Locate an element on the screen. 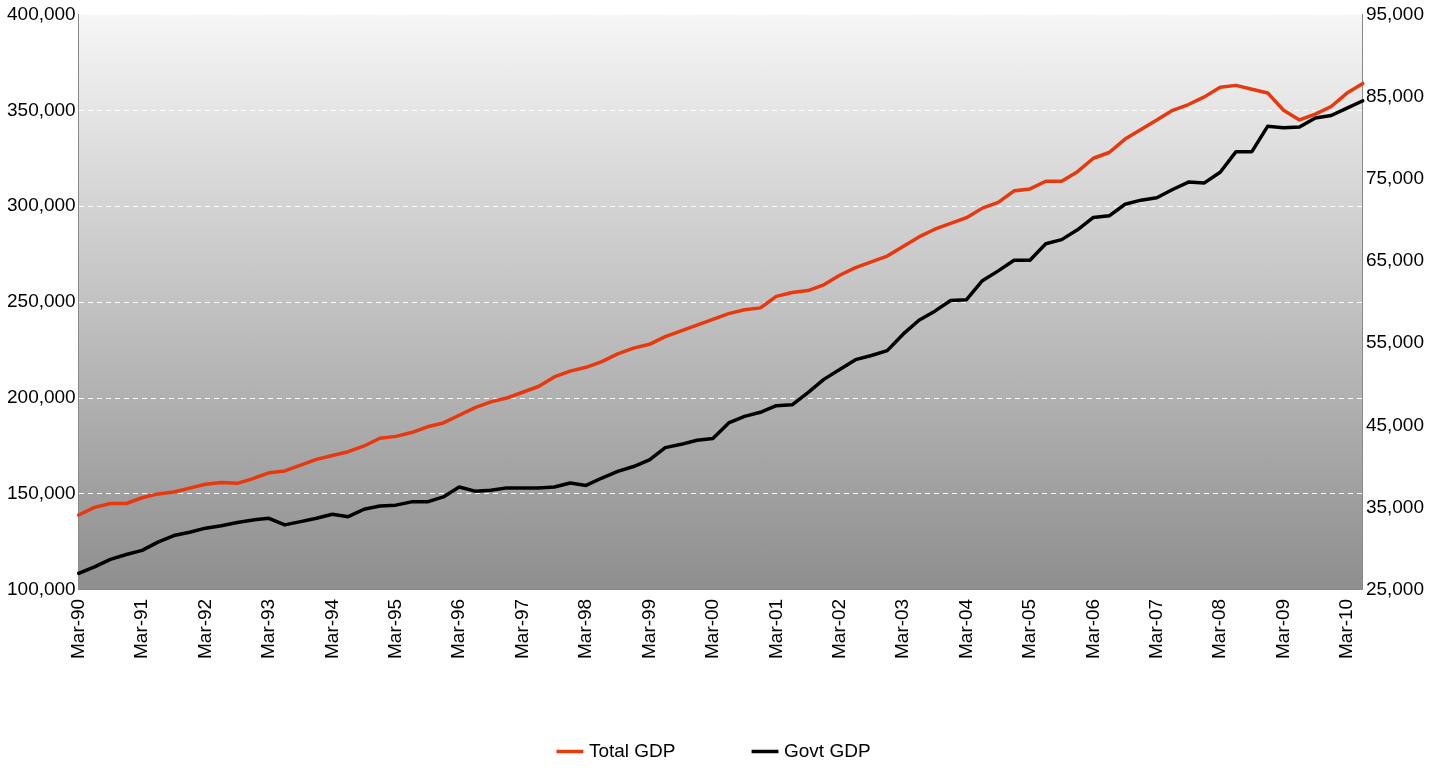 This screenshot has height=775, width=1431. x-tick-label: Mar-08 is located at coordinates (1219, 629).